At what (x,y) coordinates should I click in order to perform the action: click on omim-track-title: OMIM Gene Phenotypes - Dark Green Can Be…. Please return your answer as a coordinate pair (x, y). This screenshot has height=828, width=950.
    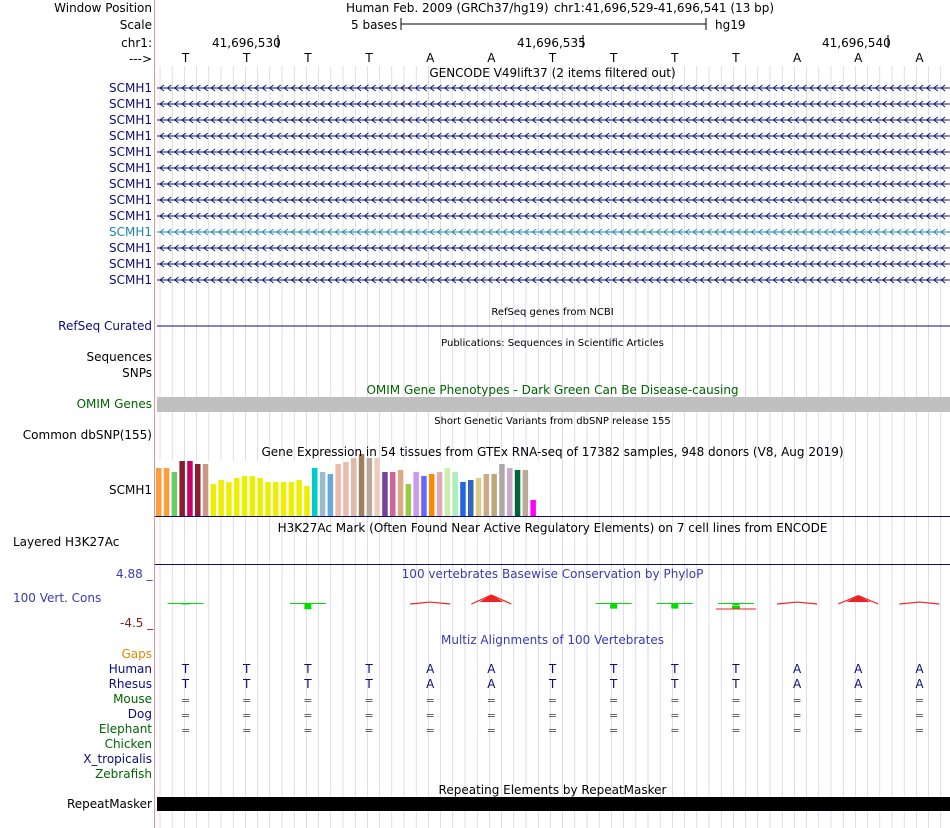
    Looking at the image, I should click on (552, 390).